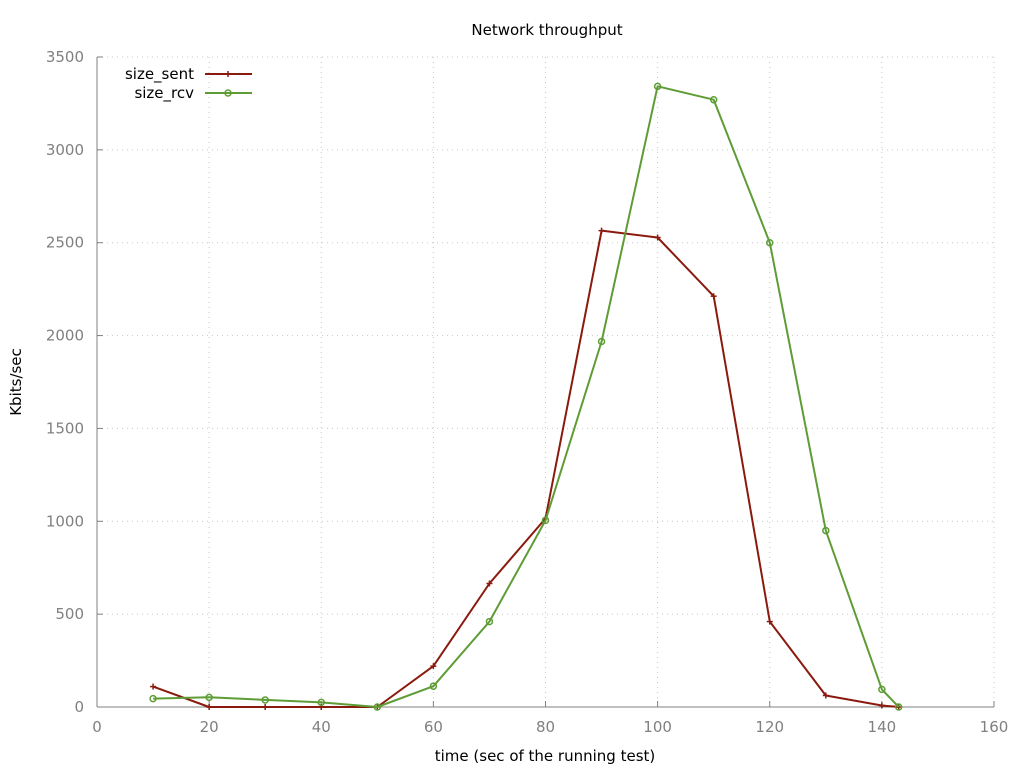 The width and height of the screenshot is (1024, 768). I want to click on chart-title: Network throughput, so click(546, 30).